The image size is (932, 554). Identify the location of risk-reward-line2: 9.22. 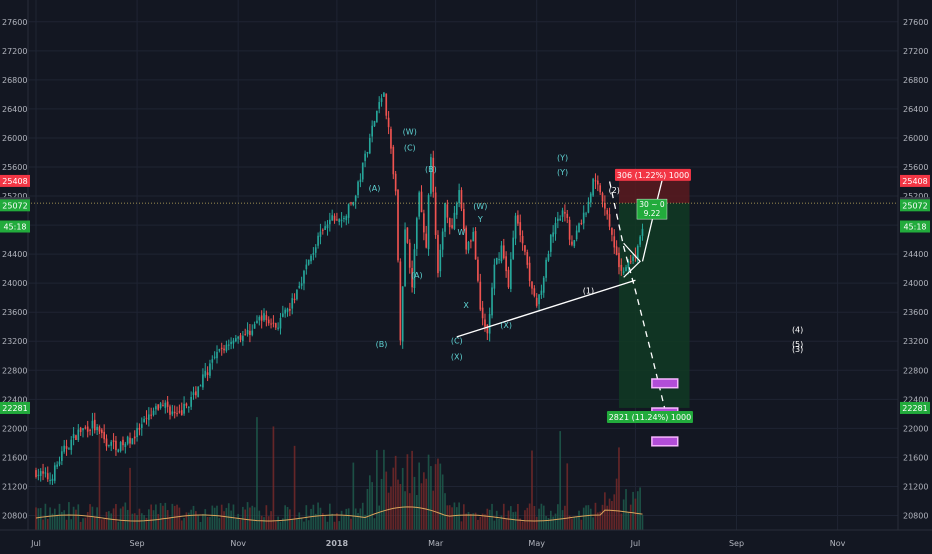
(652, 213).